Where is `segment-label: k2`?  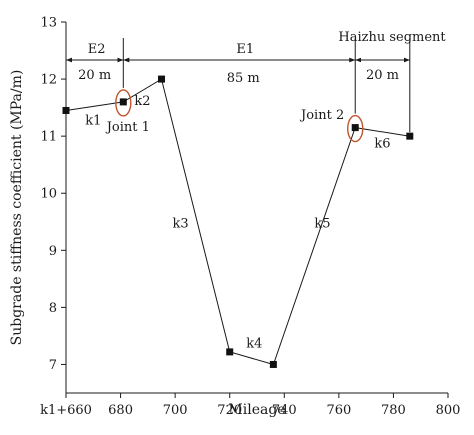
segment-label: k2 is located at coordinates (142, 101).